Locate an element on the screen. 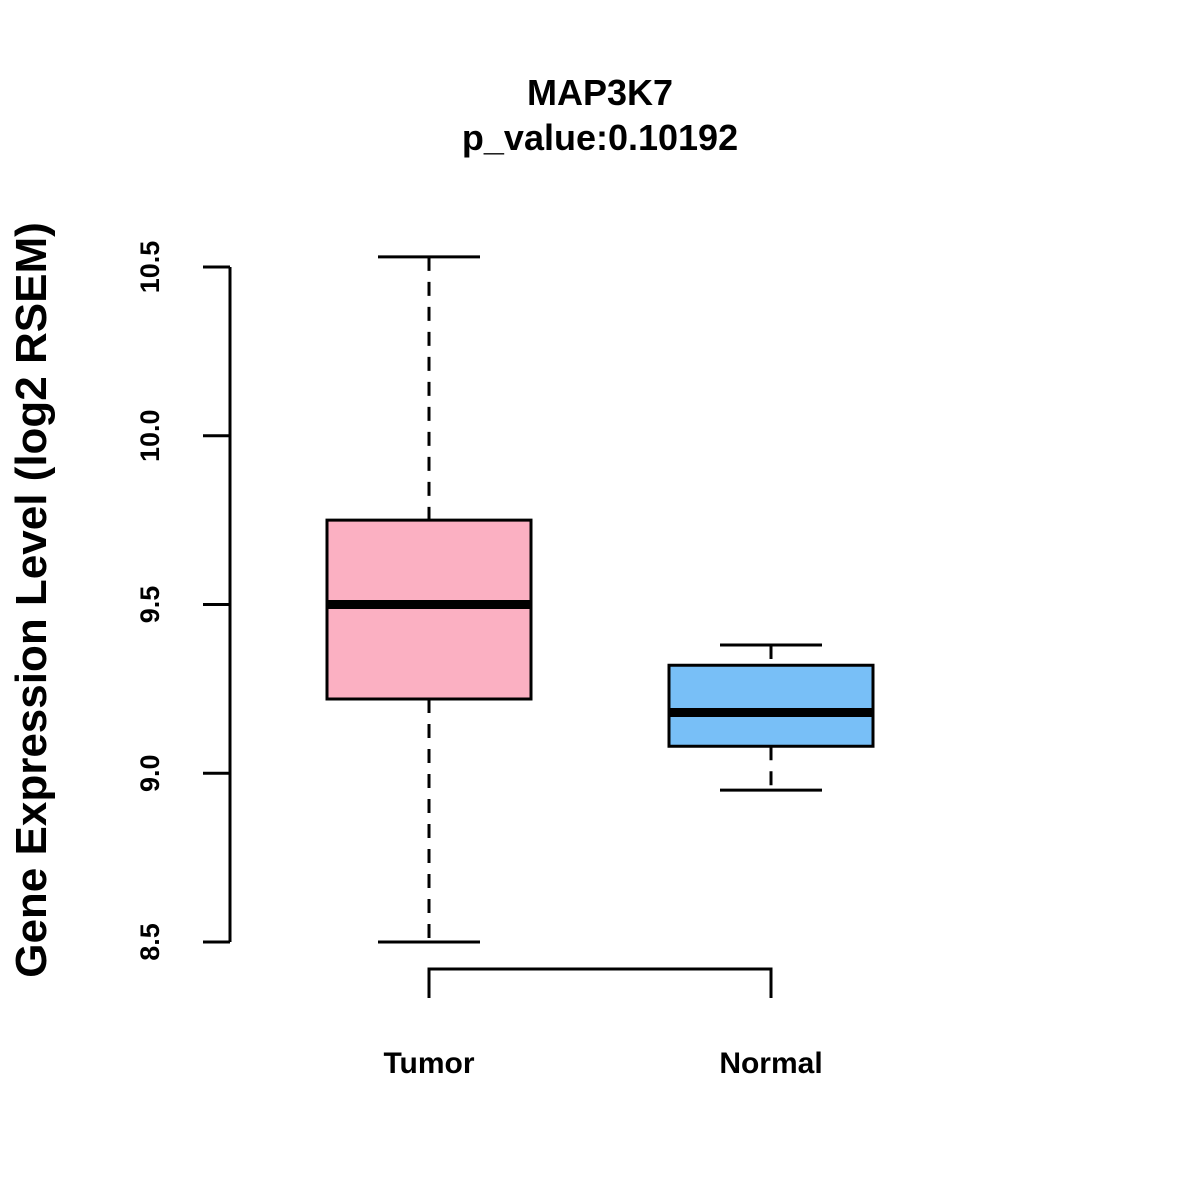 This screenshot has height=1200, width=1200. y-tick-label: 10.5 is located at coordinates (150, 267).